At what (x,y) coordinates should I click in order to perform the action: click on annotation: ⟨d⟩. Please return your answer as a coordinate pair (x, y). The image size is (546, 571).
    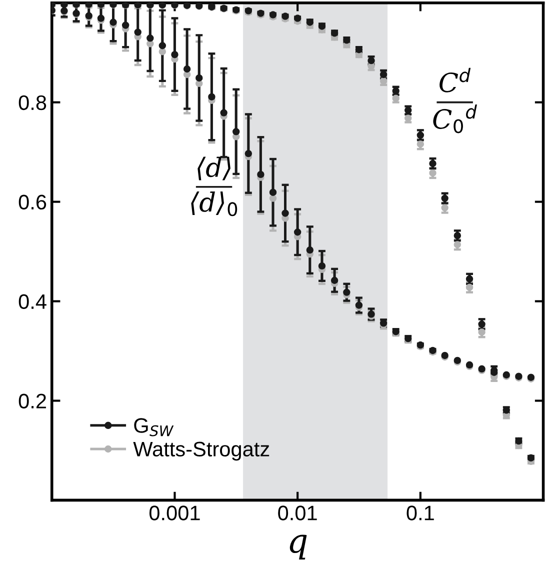
    Looking at the image, I should click on (214, 168).